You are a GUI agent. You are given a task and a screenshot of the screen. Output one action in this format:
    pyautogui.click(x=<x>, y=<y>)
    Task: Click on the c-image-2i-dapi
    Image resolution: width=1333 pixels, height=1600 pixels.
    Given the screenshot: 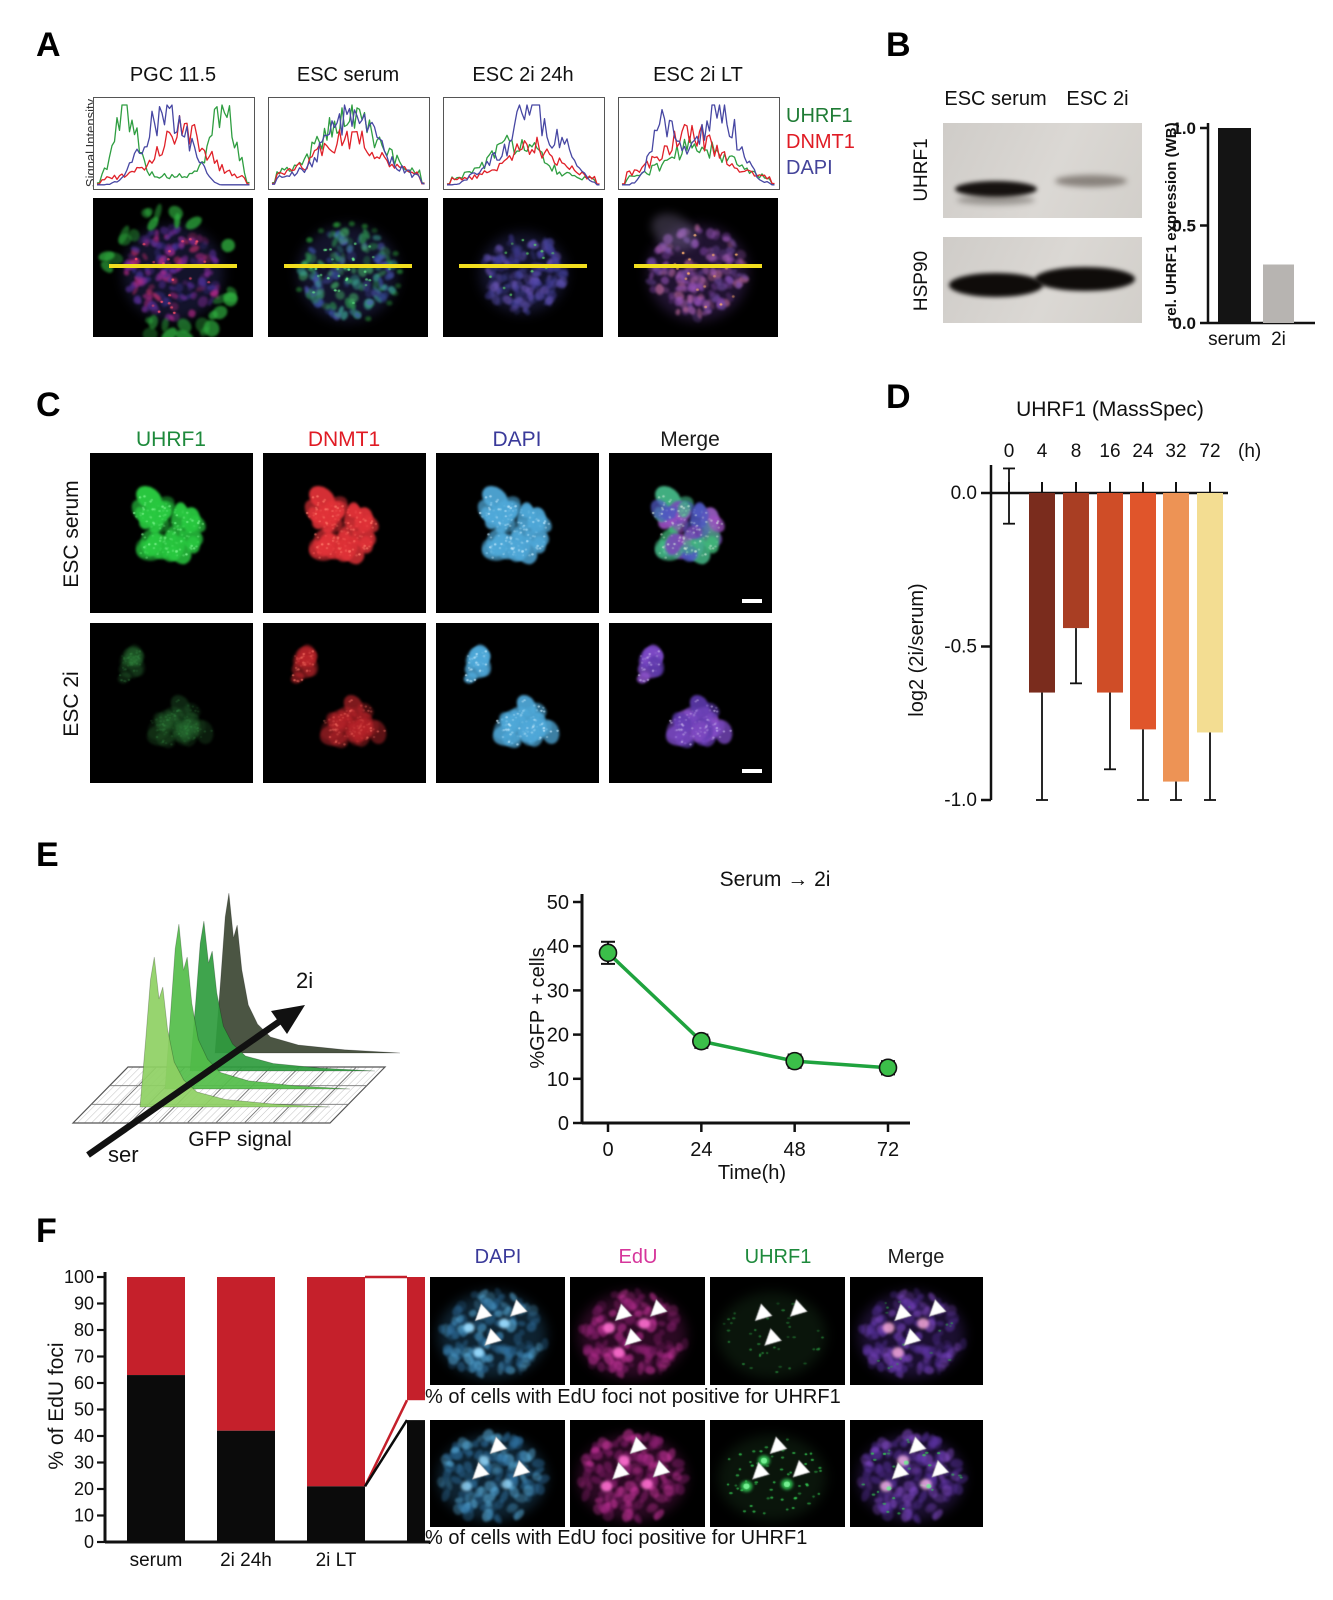 What is the action you would take?
    pyautogui.click(x=517, y=703)
    